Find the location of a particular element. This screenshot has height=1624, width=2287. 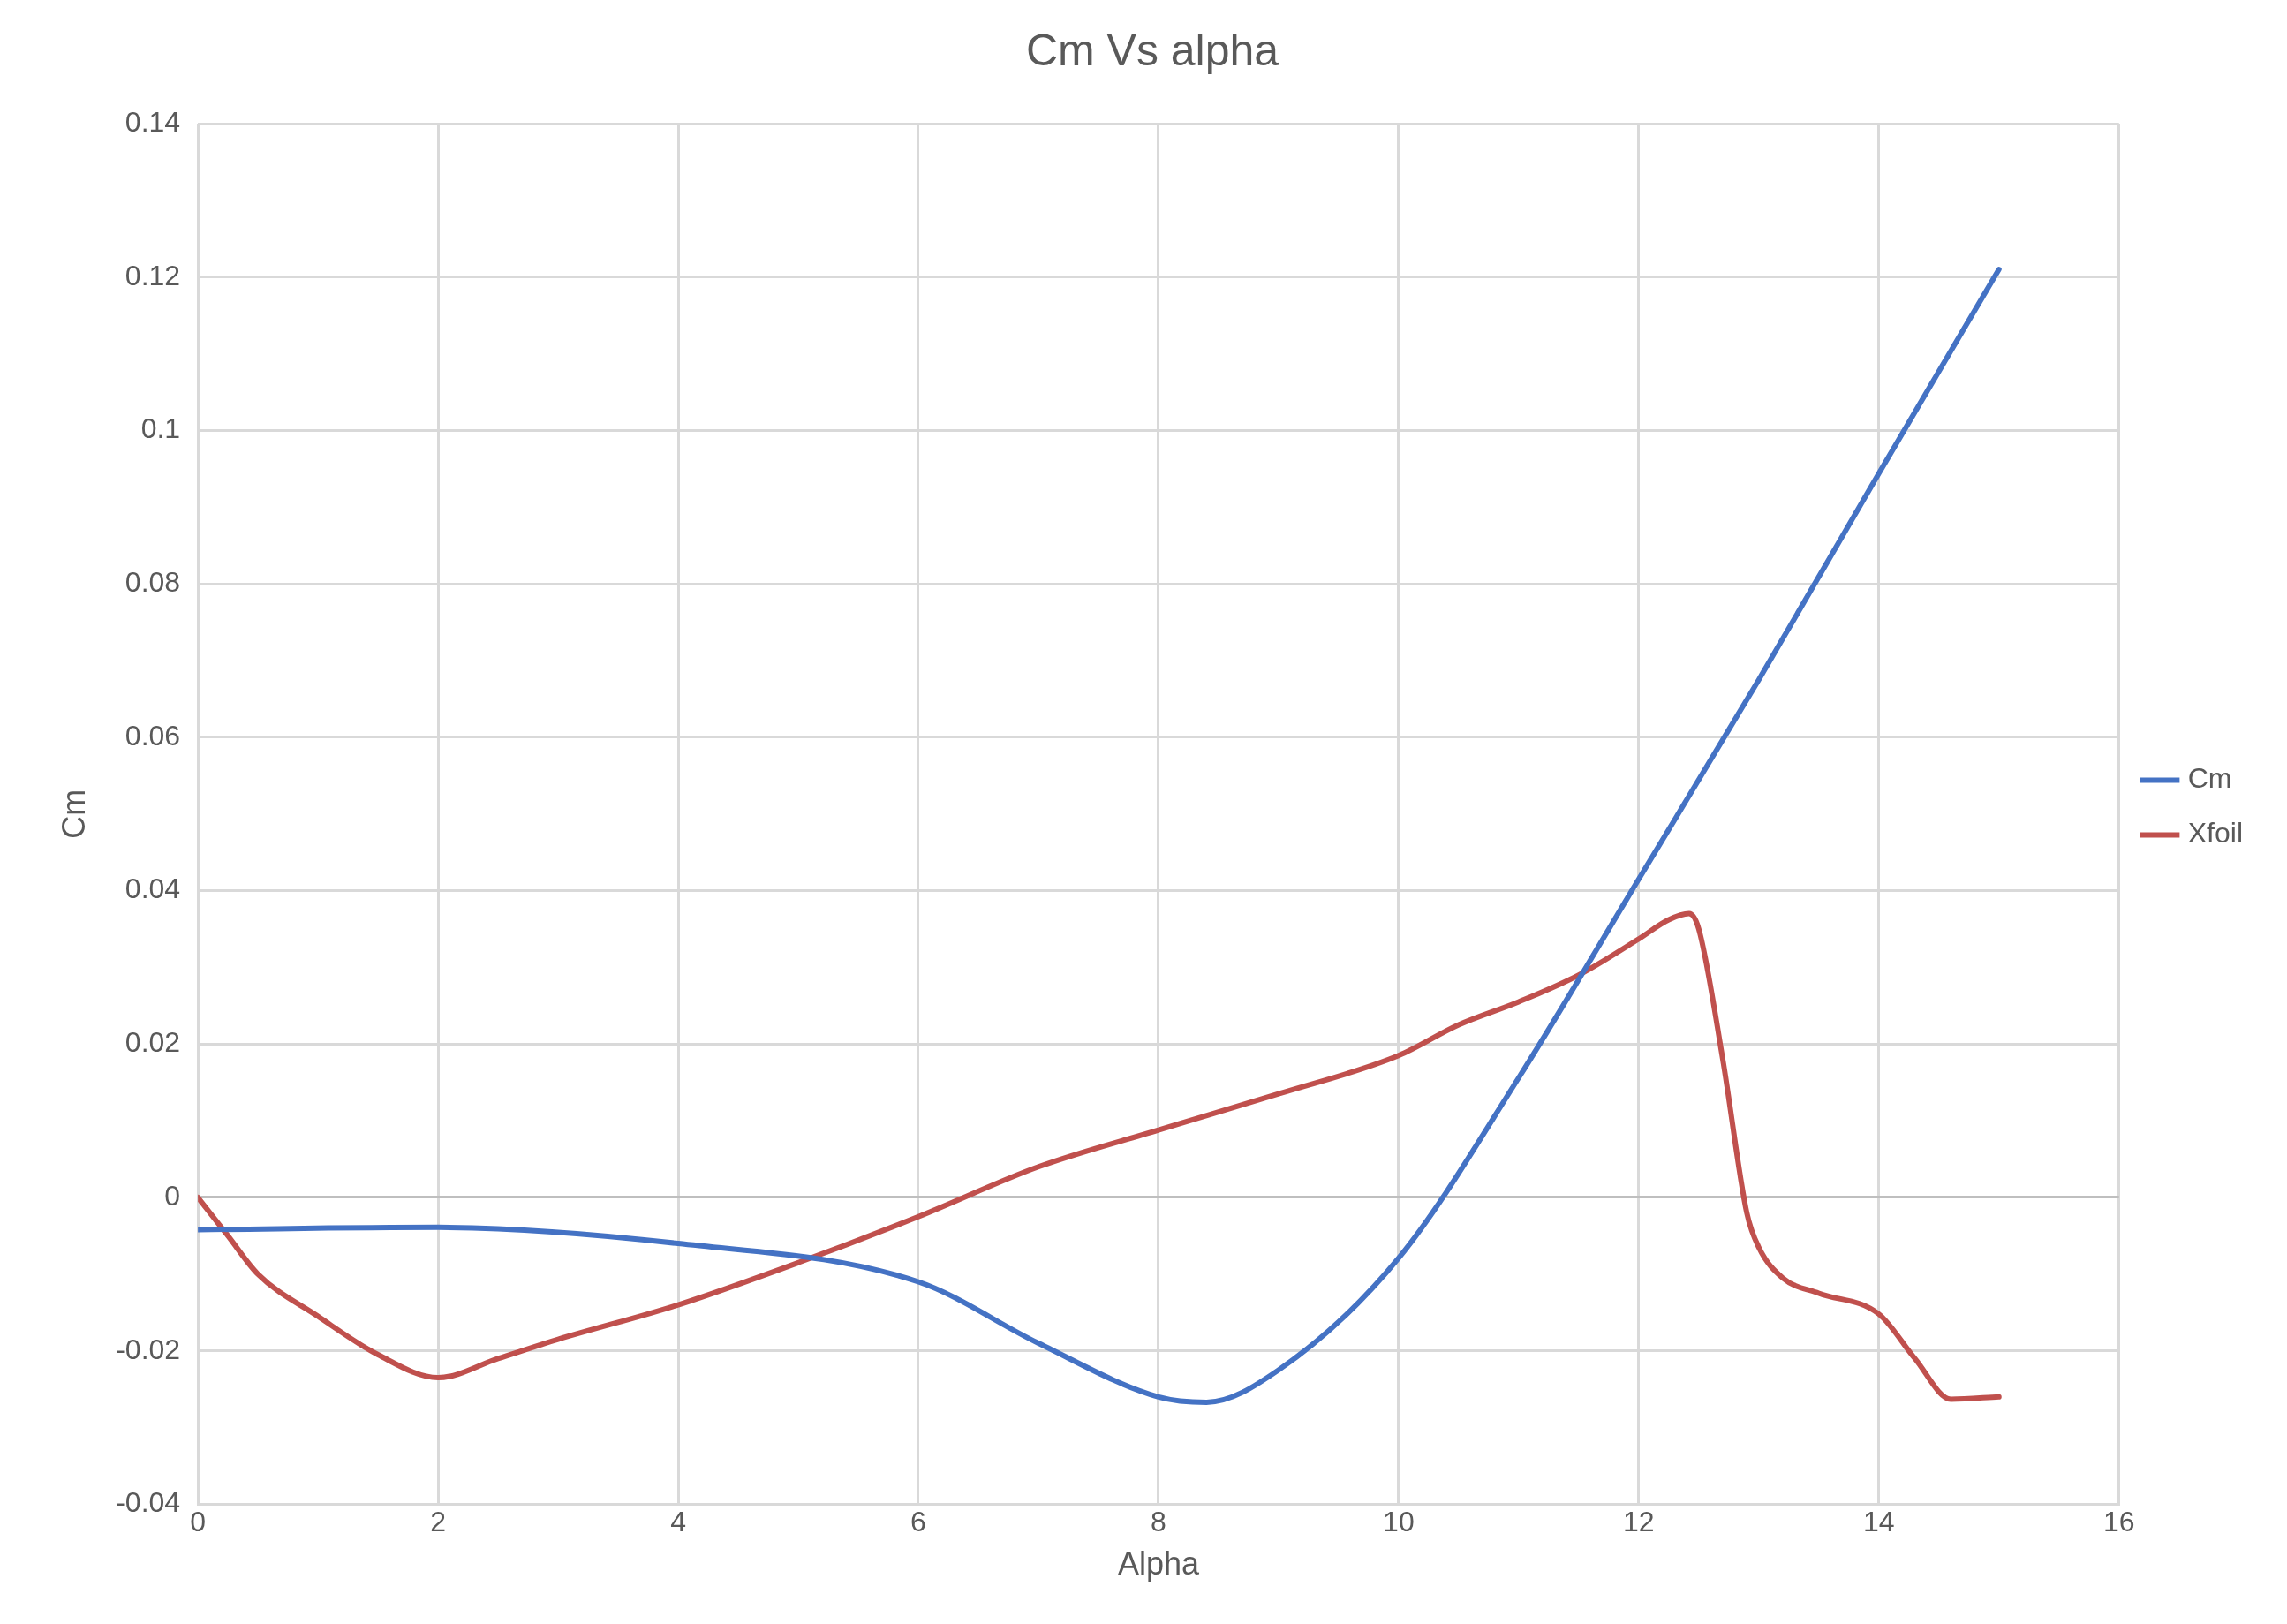

y-tick-label: -0.02 is located at coordinates (148, 1349).